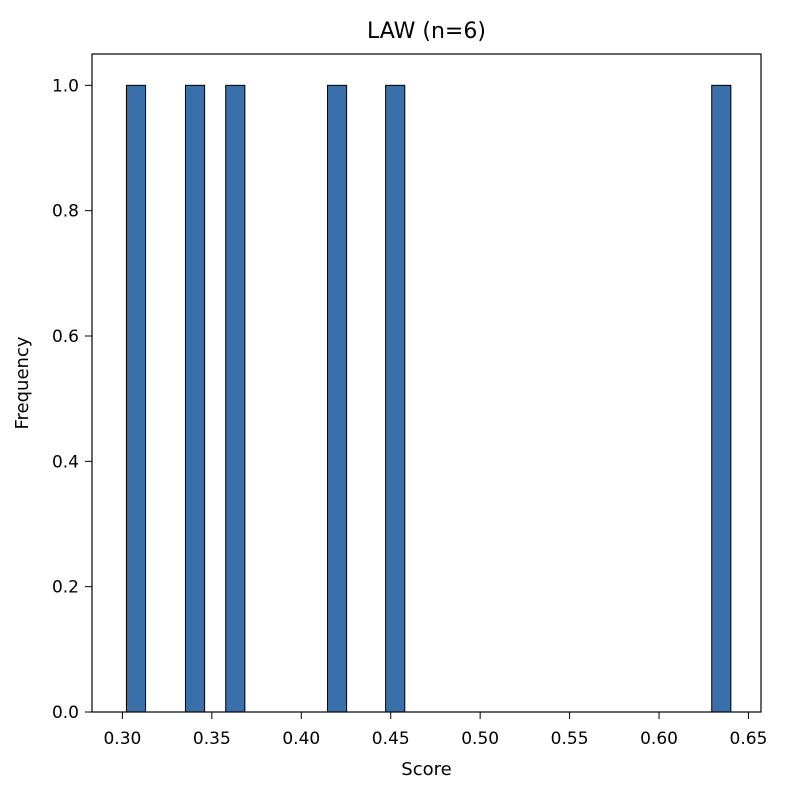  What do you see at coordinates (659, 739) in the screenshot?
I see `x-tick-label: 0.60` at bounding box center [659, 739].